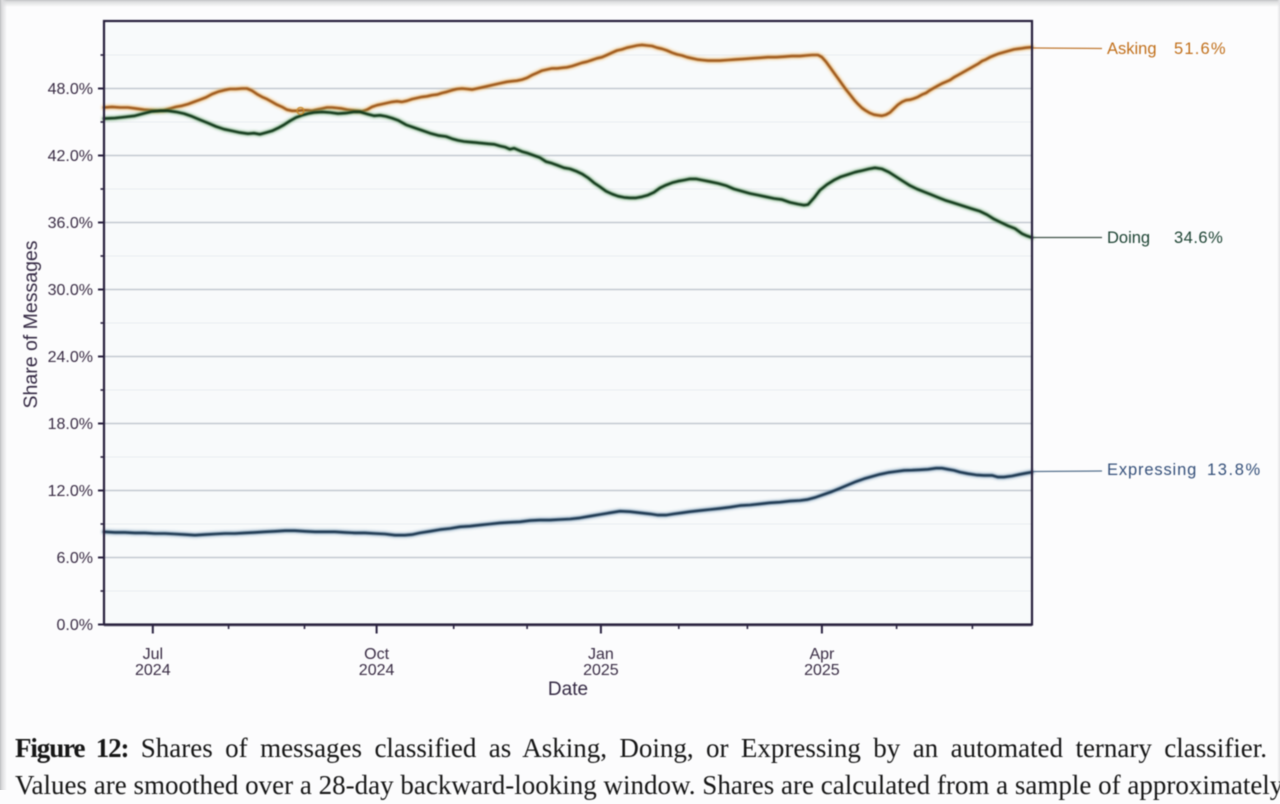  What do you see at coordinates (822, 654) in the screenshot?
I see `svg-text: Apr` at bounding box center [822, 654].